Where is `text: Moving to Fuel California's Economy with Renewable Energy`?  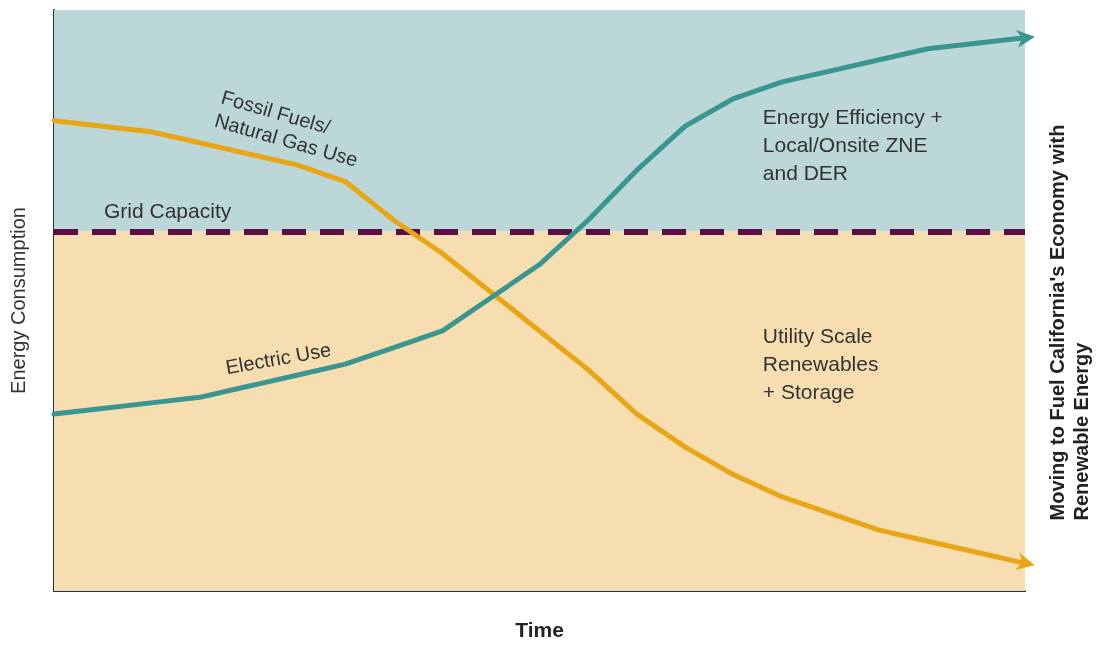
text: Moving to Fuel California's Economy with Renewable Energy is located at coordinates (1069, 322).